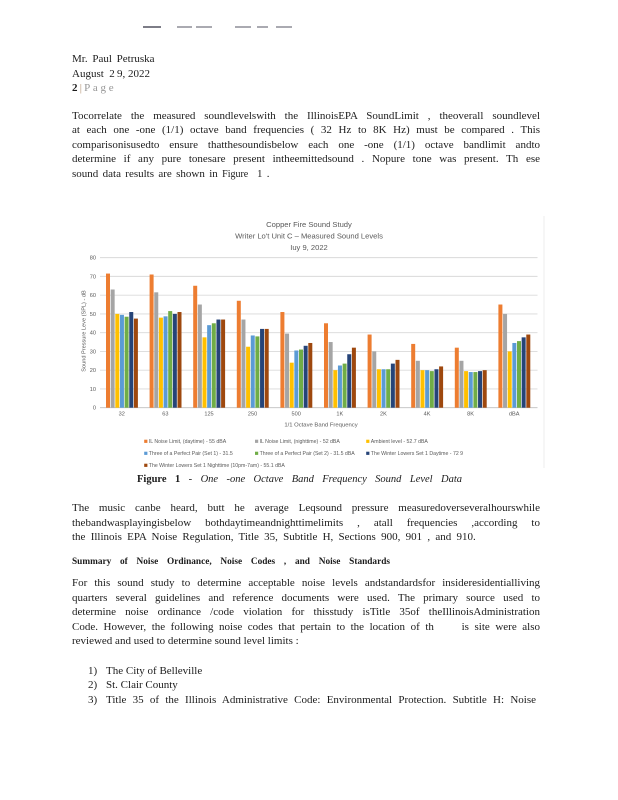 The height and width of the screenshot is (800, 618). I want to click on svg-text: 60, so click(93, 296).